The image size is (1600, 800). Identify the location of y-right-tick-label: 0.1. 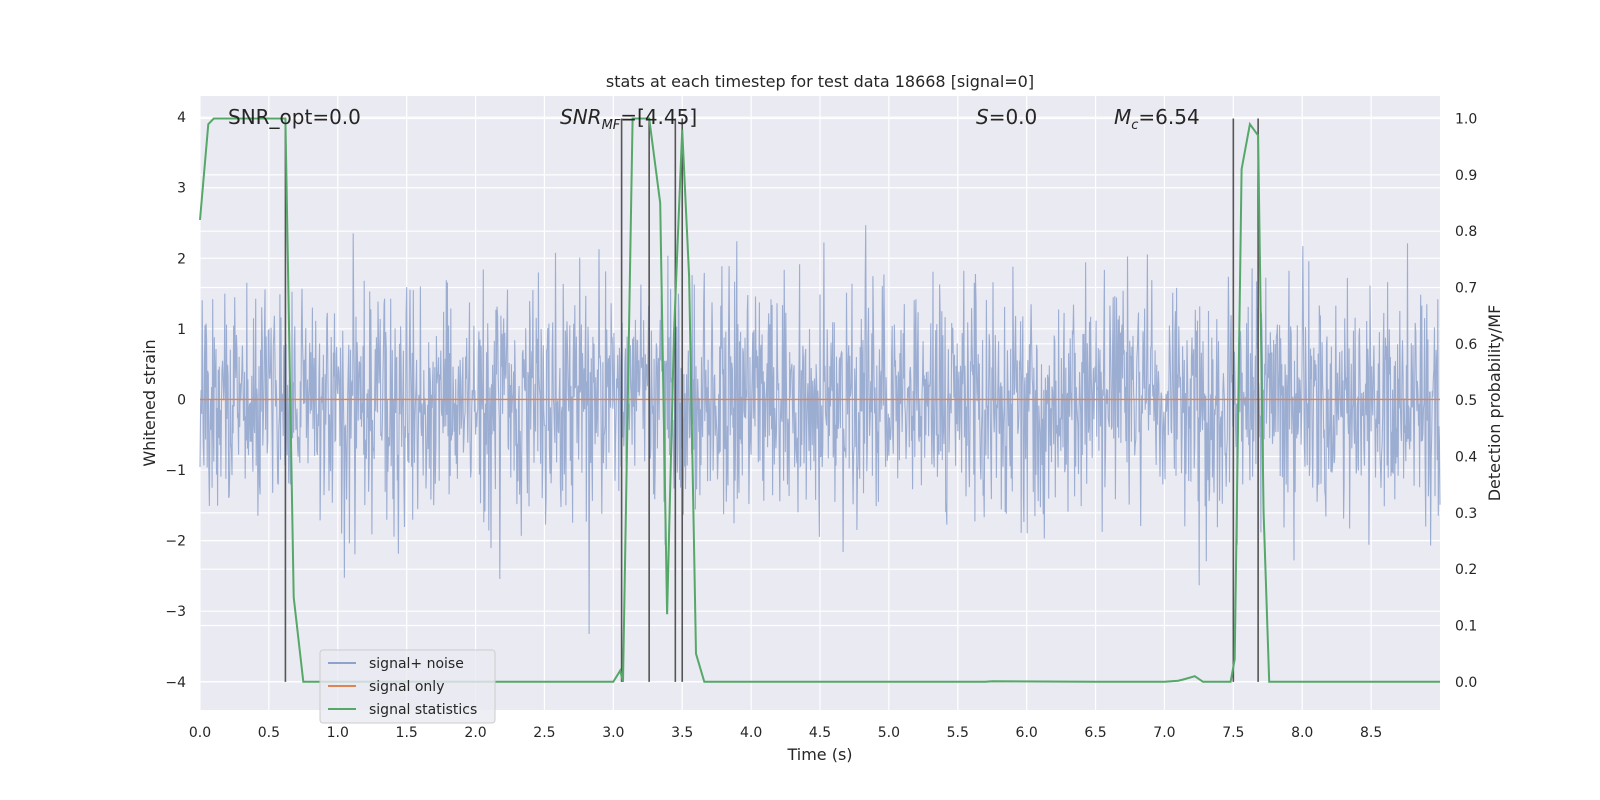
(1466, 627).